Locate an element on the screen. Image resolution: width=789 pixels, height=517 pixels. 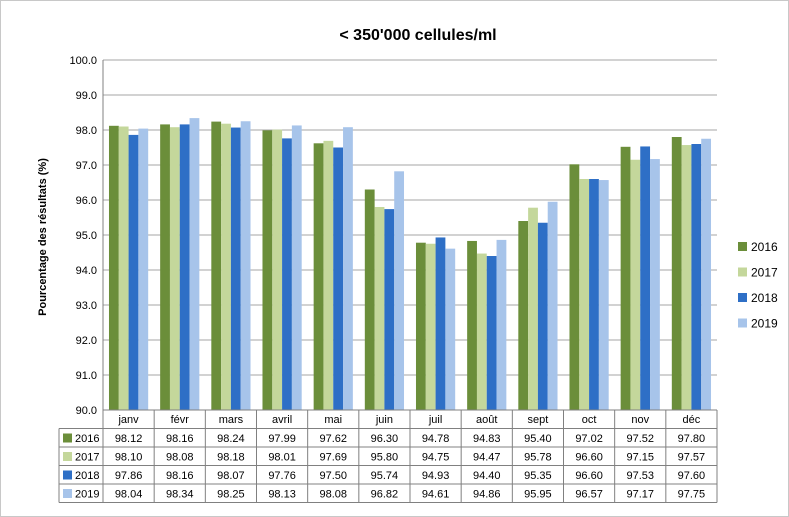
bar-2018-mars is located at coordinates (235, 269).